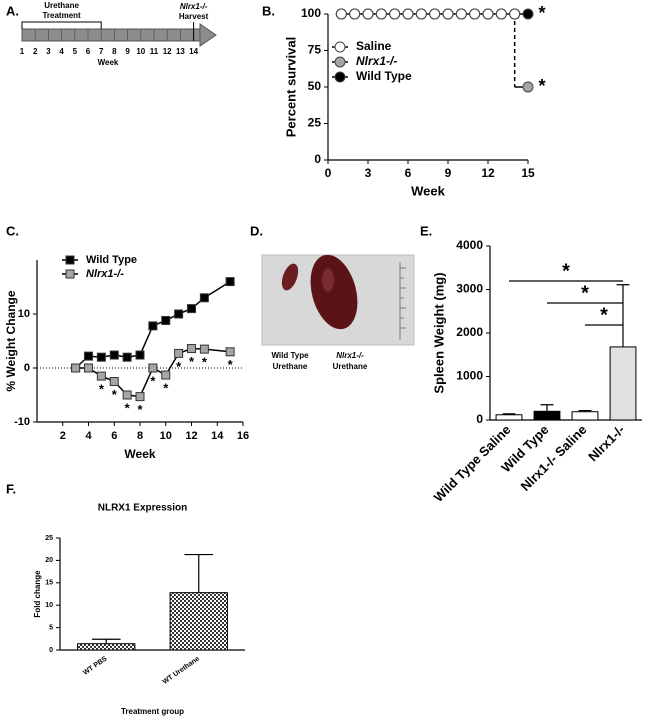 This screenshot has width=650, height=720. What do you see at coordinates (217, 436) in the screenshot?
I see `x-tick-label: 14` at bounding box center [217, 436].